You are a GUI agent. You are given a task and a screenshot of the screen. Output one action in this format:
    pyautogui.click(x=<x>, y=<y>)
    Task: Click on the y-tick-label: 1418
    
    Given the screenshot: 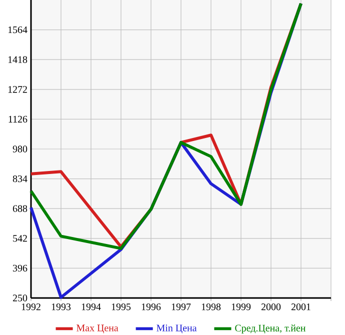 What is the action you would take?
    pyautogui.click(x=18, y=59)
    